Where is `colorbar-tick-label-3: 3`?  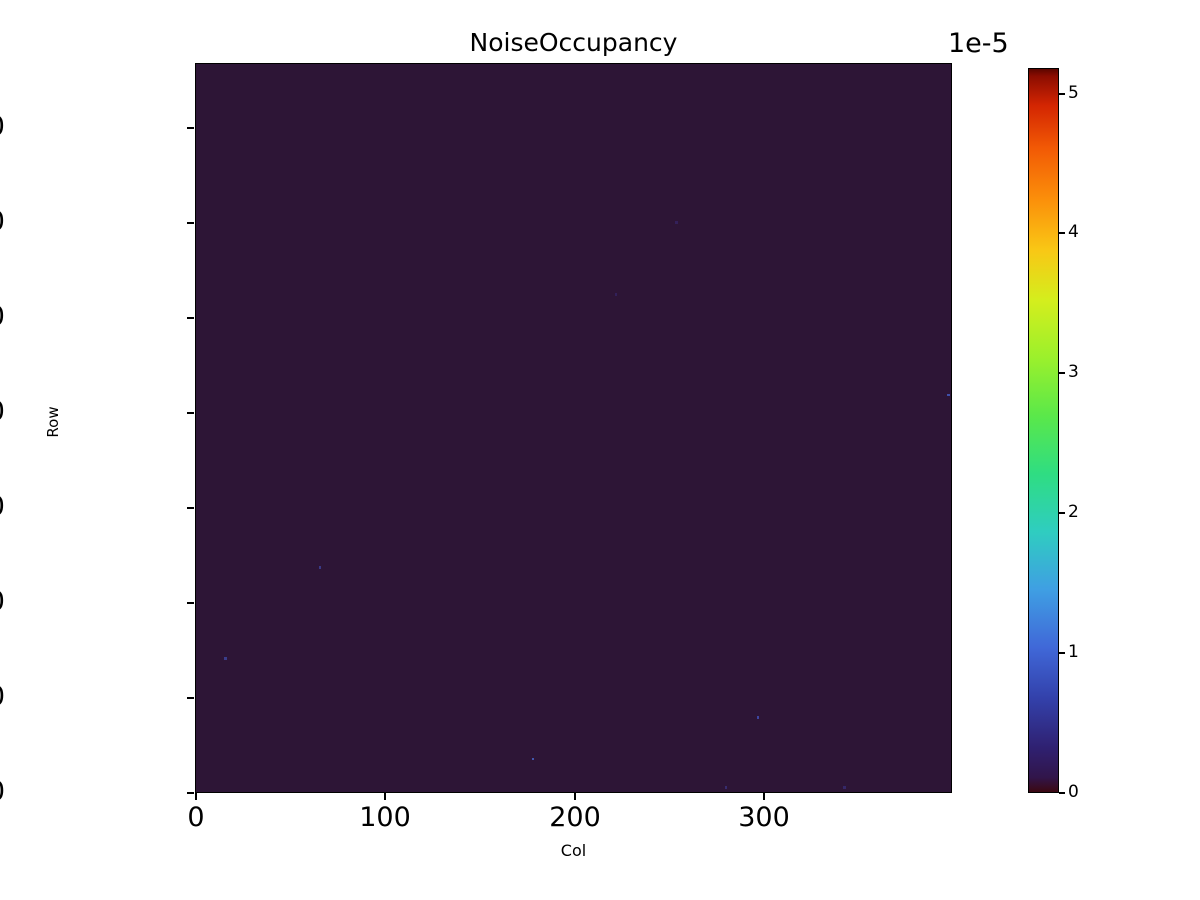
colorbar-tick-label-3: 3 is located at coordinates (1073, 372).